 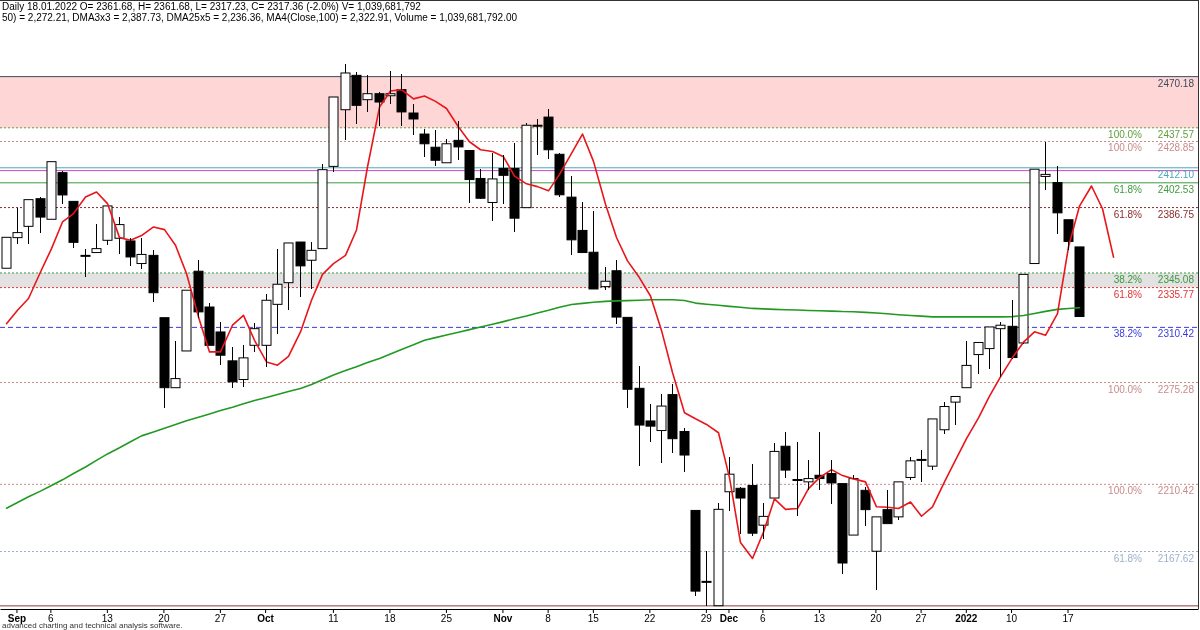 What do you see at coordinates (650, 618) in the screenshot?
I see `x-tick-label: 22` at bounding box center [650, 618].